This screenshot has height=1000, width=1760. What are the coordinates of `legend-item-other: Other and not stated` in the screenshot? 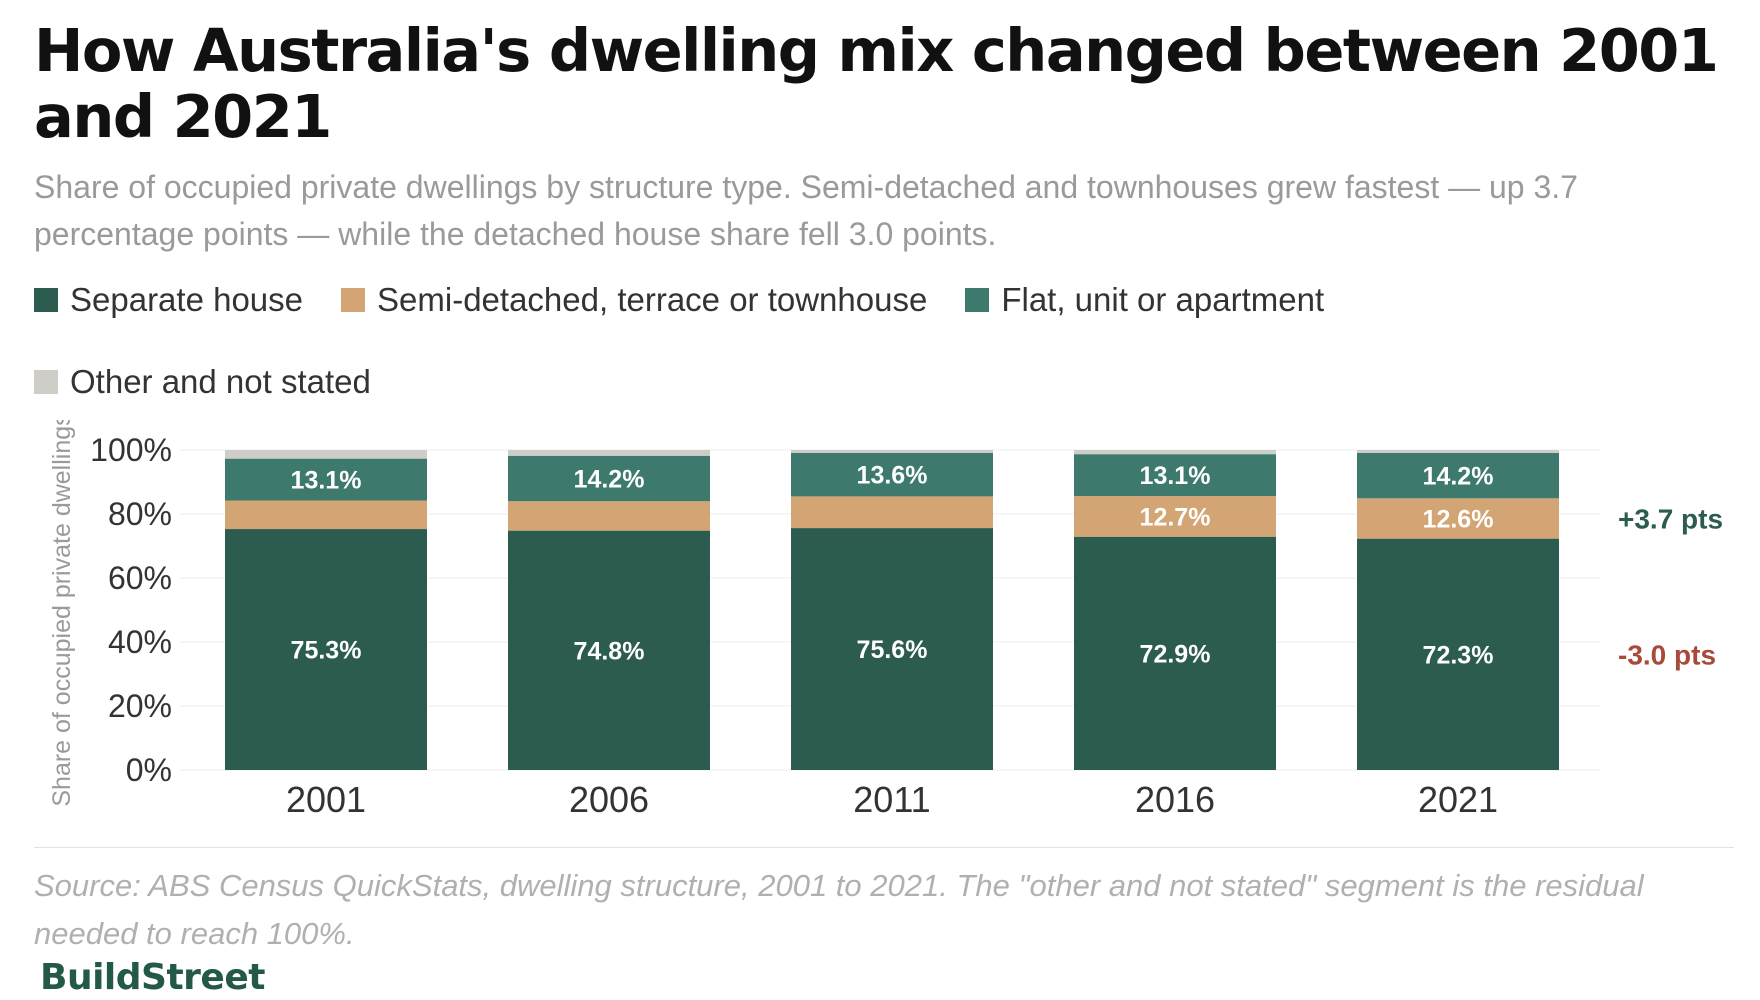 It's located at (202, 382).